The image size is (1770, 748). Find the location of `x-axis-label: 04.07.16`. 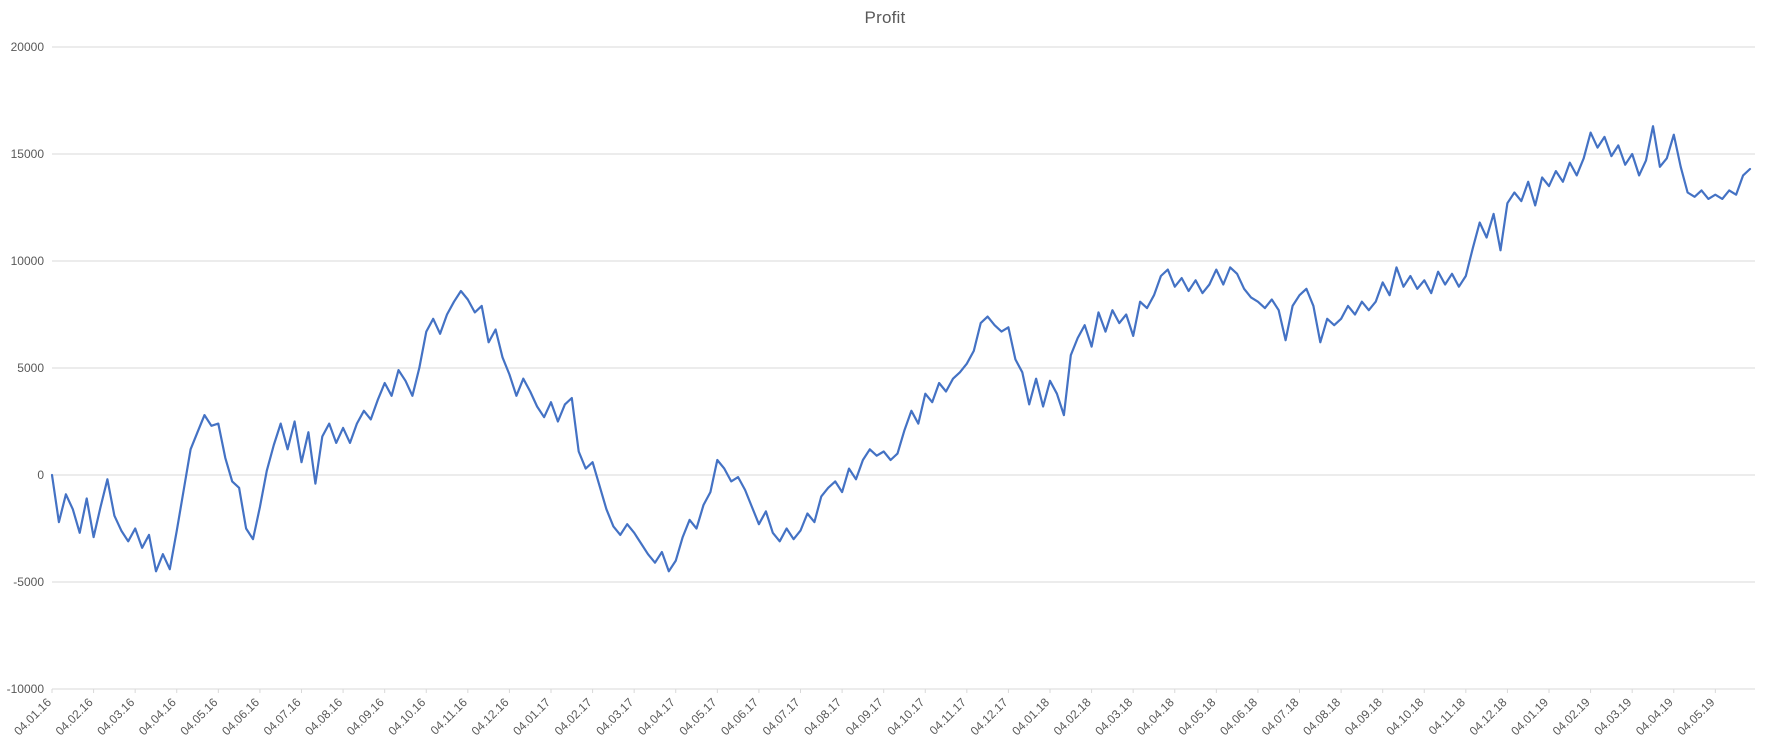

x-axis-label: 04.07.16 is located at coordinates (282, 716).